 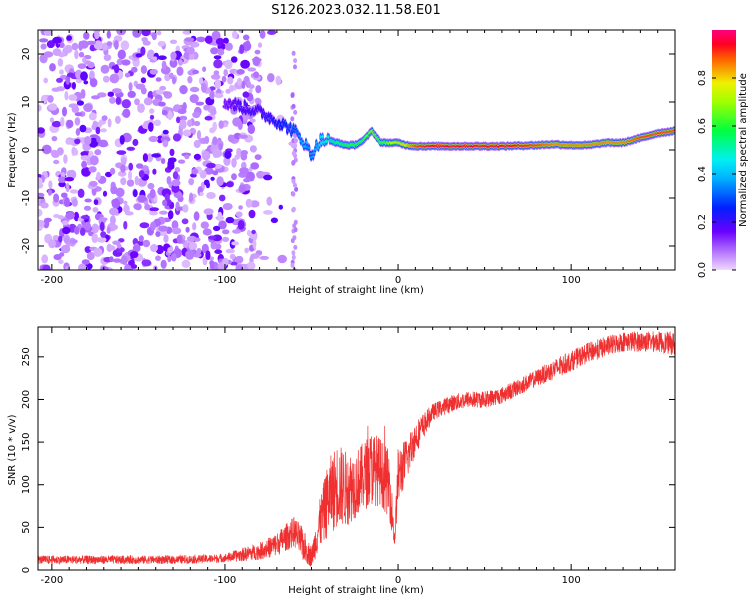 What do you see at coordinates (26, 246) in the screenshot?
I see `y-tick-label: -20` at bounding box center [26, 246].